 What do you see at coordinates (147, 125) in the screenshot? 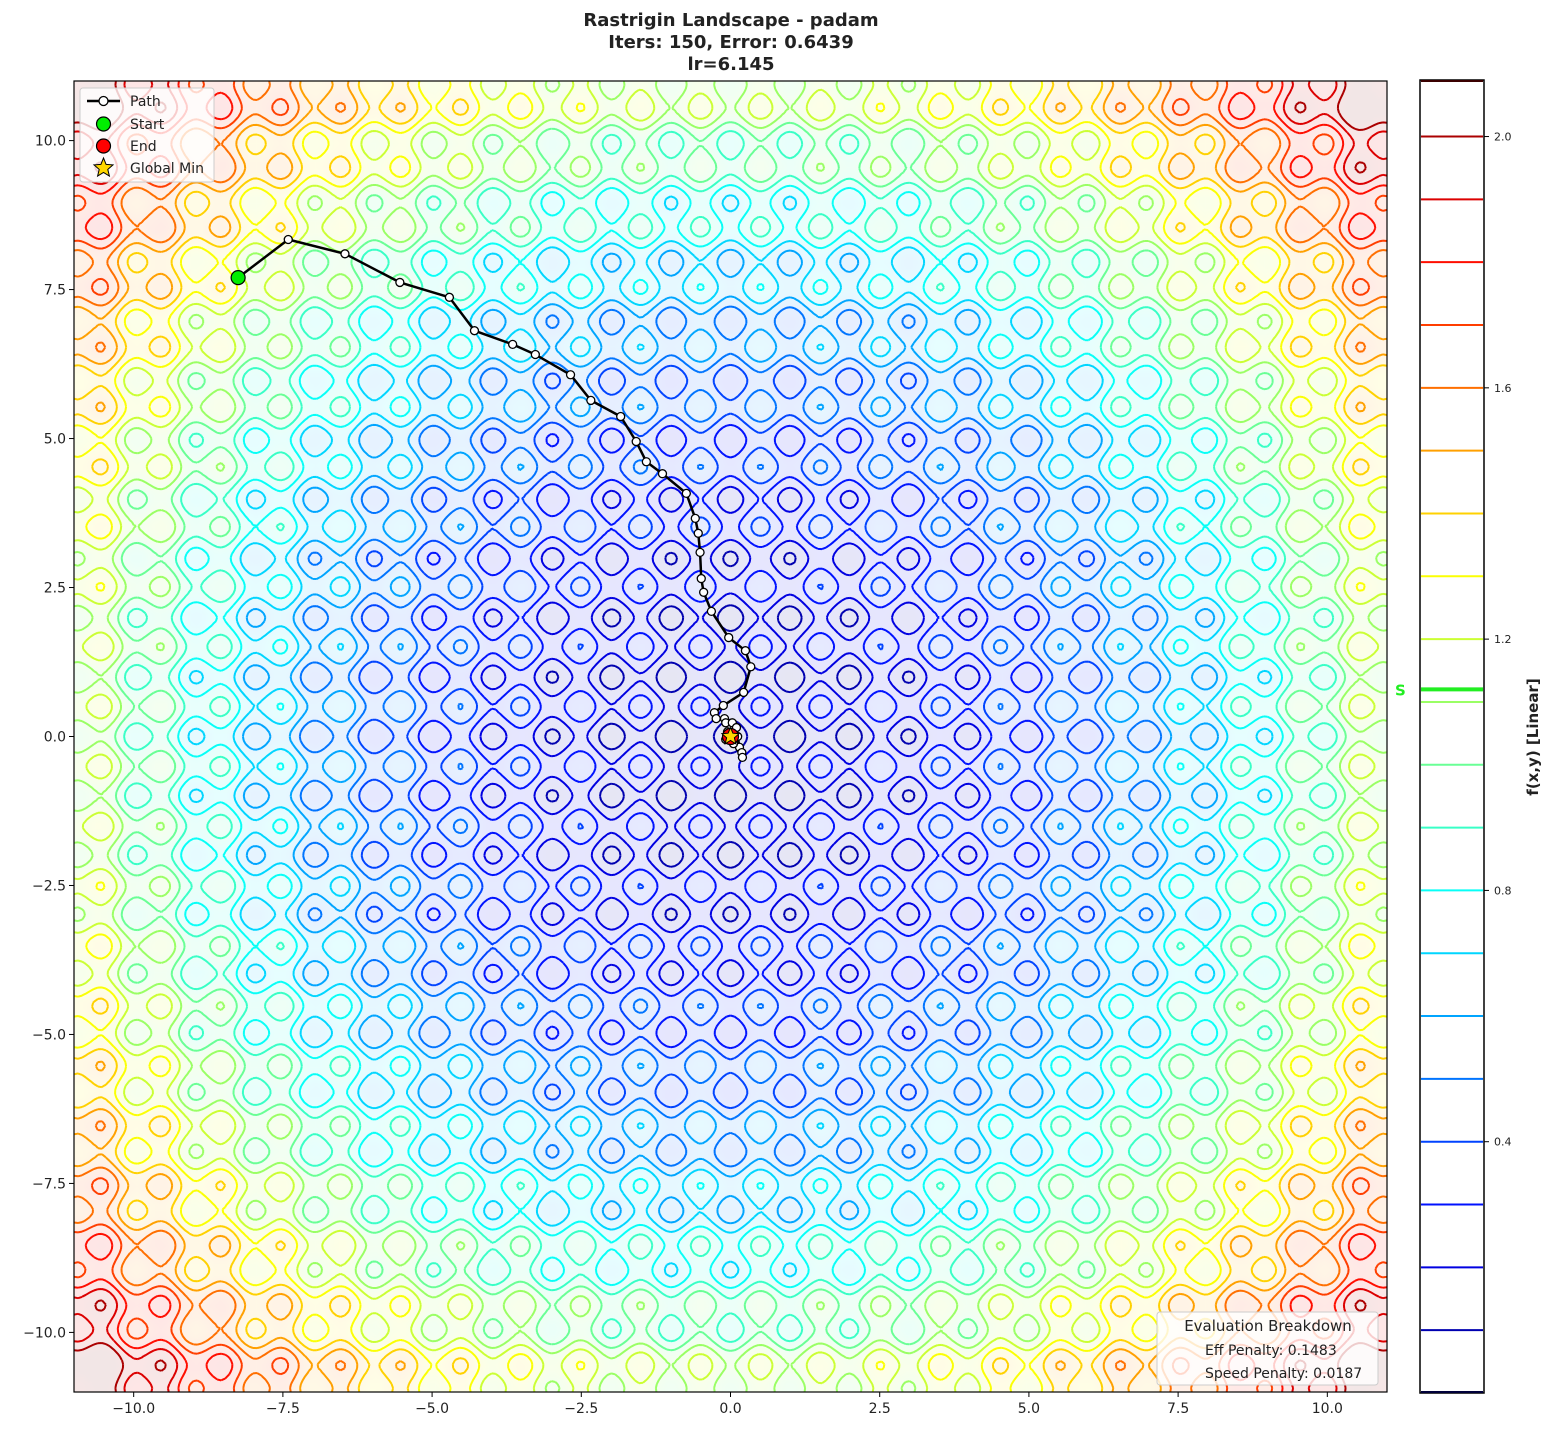
I see `legend-label-start: Start` at bounding box center [147, 125].